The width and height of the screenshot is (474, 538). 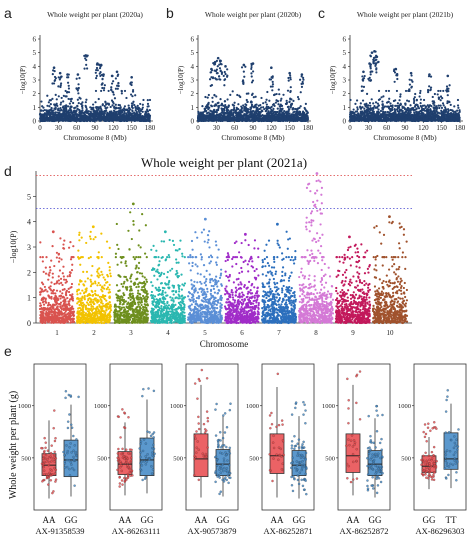 What do you see at coordinates (29, 222) in the screenshot?
I see `y-tick-label: 4` at bounding box center [29, 222].